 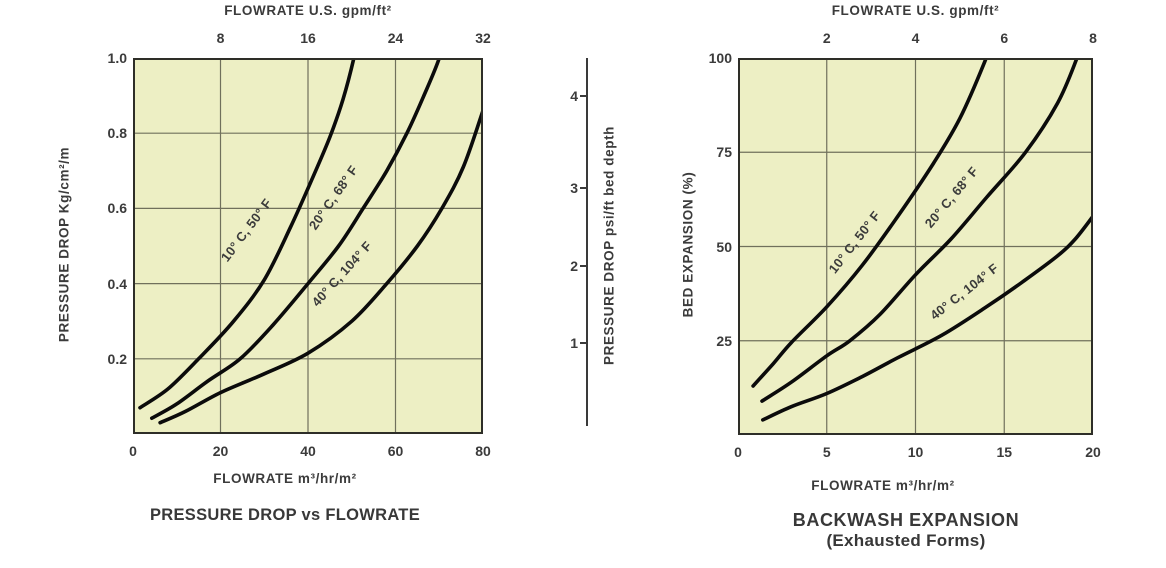 I want to click on backwash-bottom-tick: 15, so click(x=1004, y=452).